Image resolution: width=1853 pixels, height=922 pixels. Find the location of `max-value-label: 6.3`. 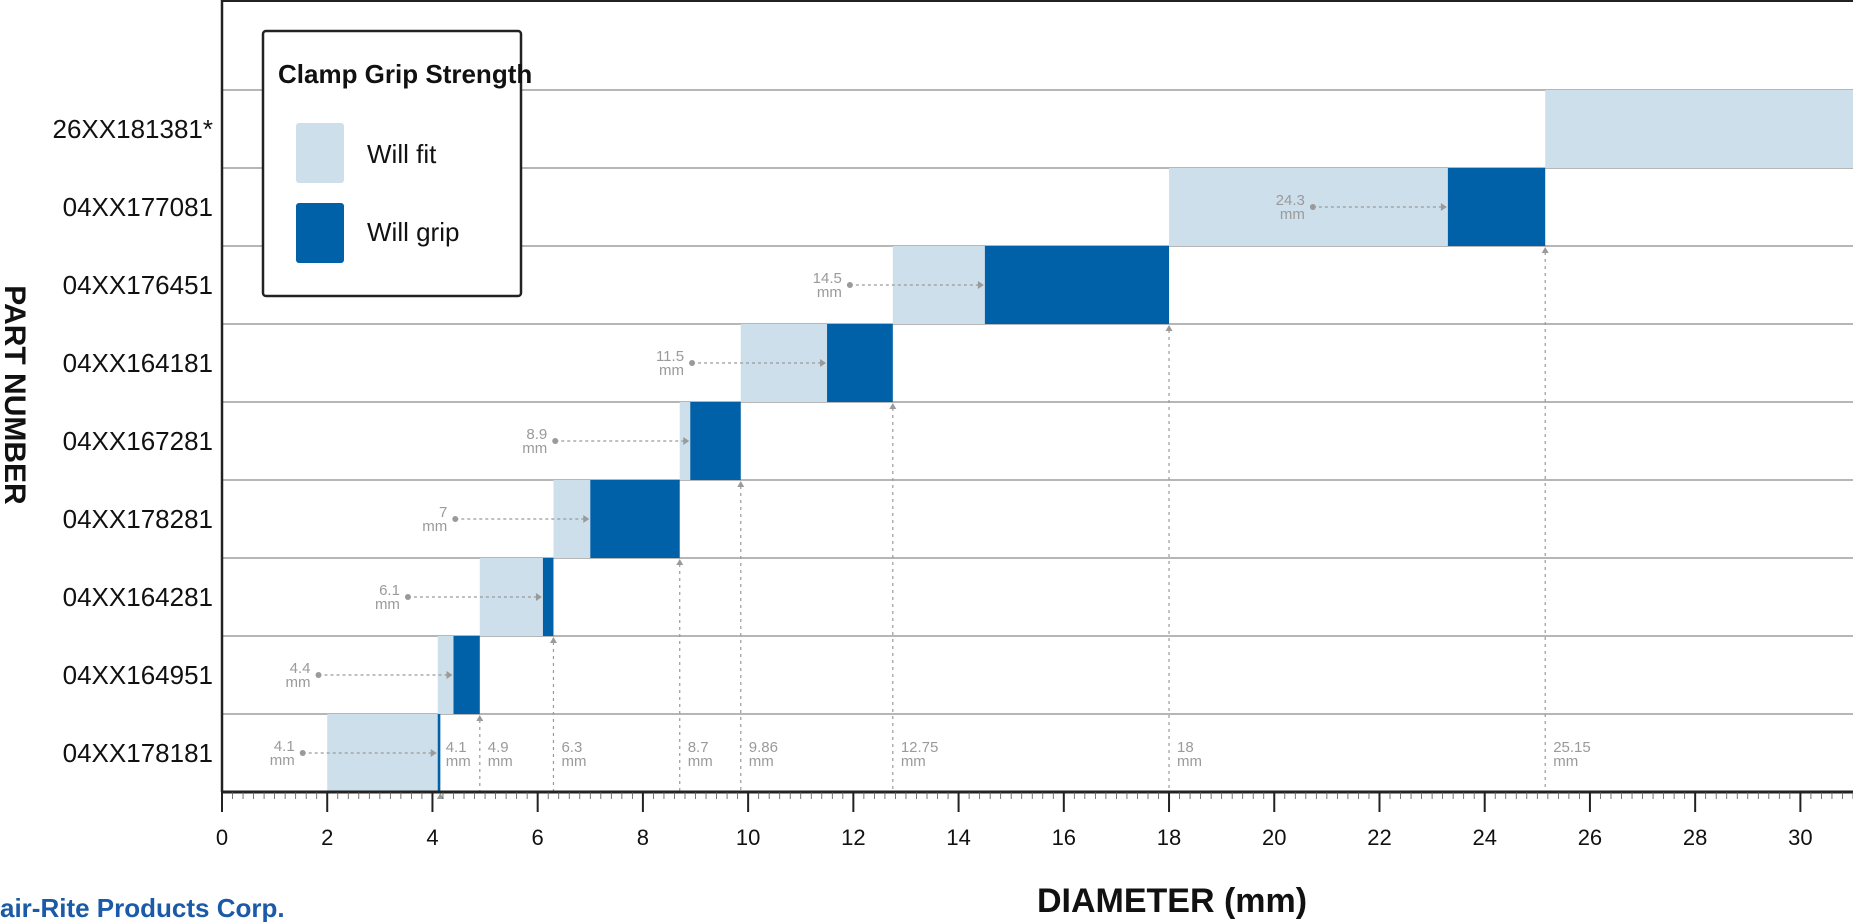

max-value-label: 6.3 is located at coordinates (571, 747).